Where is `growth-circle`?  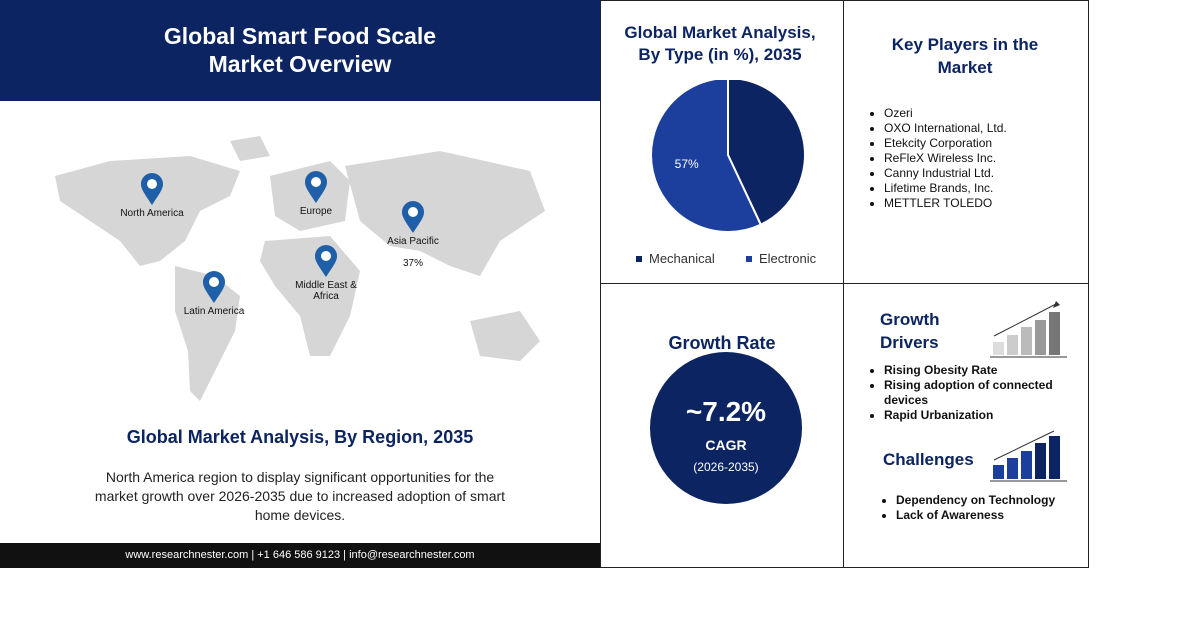 growth-circle is located at coordinates (726, 428).